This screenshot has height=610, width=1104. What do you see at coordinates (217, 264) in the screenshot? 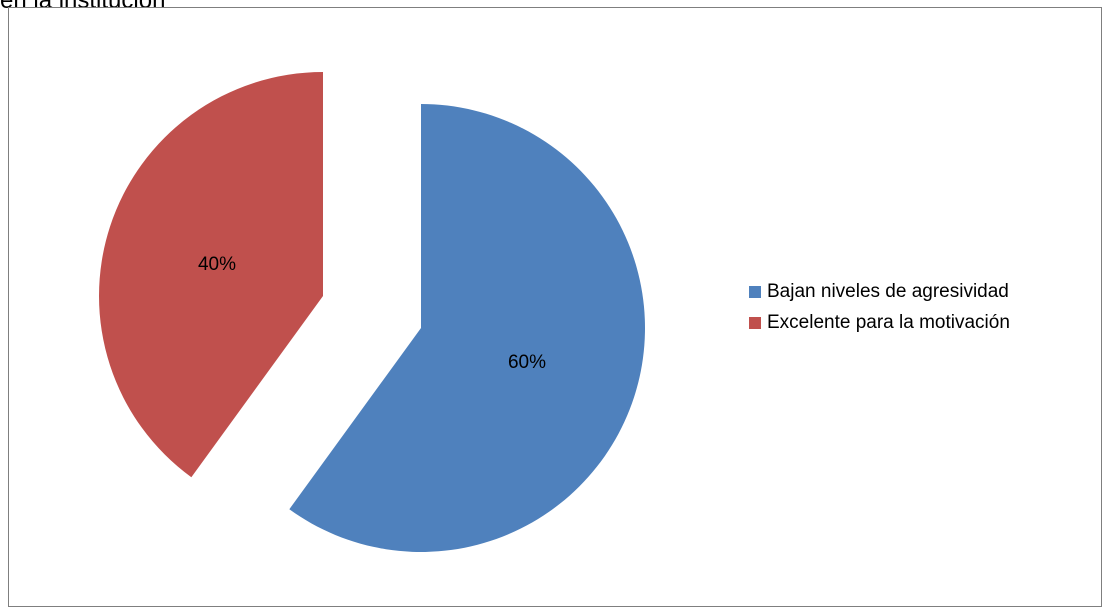
I see `data-label-excelente: 40%` at bounding box center [217, 264].